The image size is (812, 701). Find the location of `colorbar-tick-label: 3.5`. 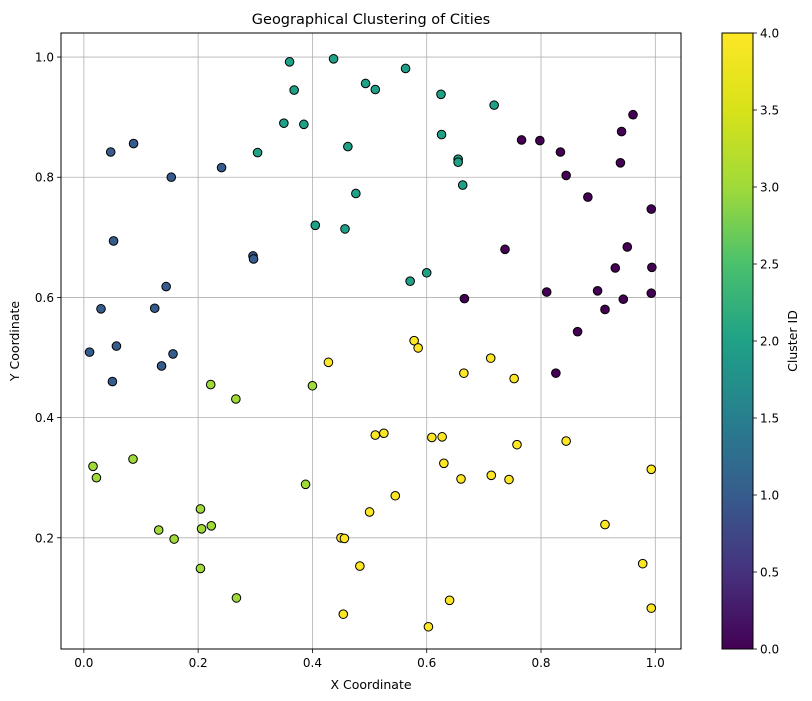

colorbar-tick-label: 3.5 is located at coordinates (769, 111).